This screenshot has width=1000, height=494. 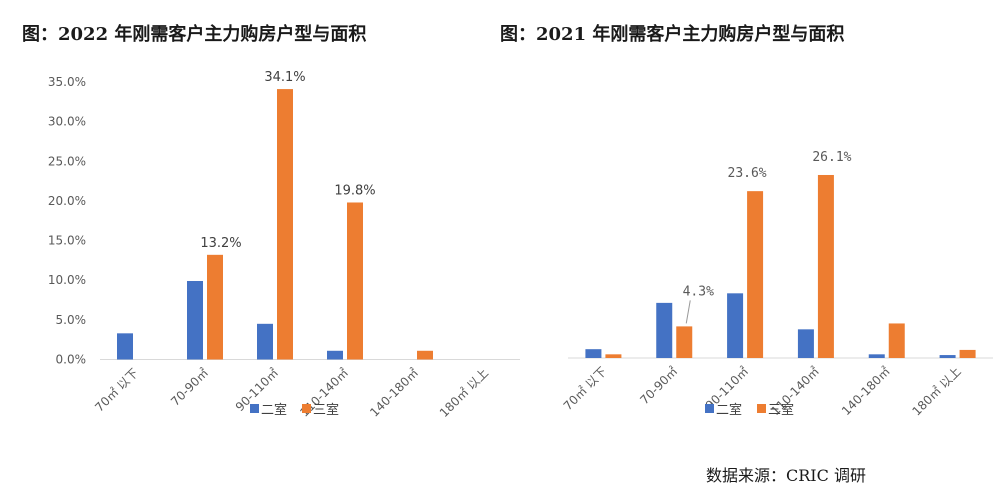 What do you see at coordinates (284, 77) in the screenshot?
I see `data-label: 34.1%` at bounding box center [284, 77].